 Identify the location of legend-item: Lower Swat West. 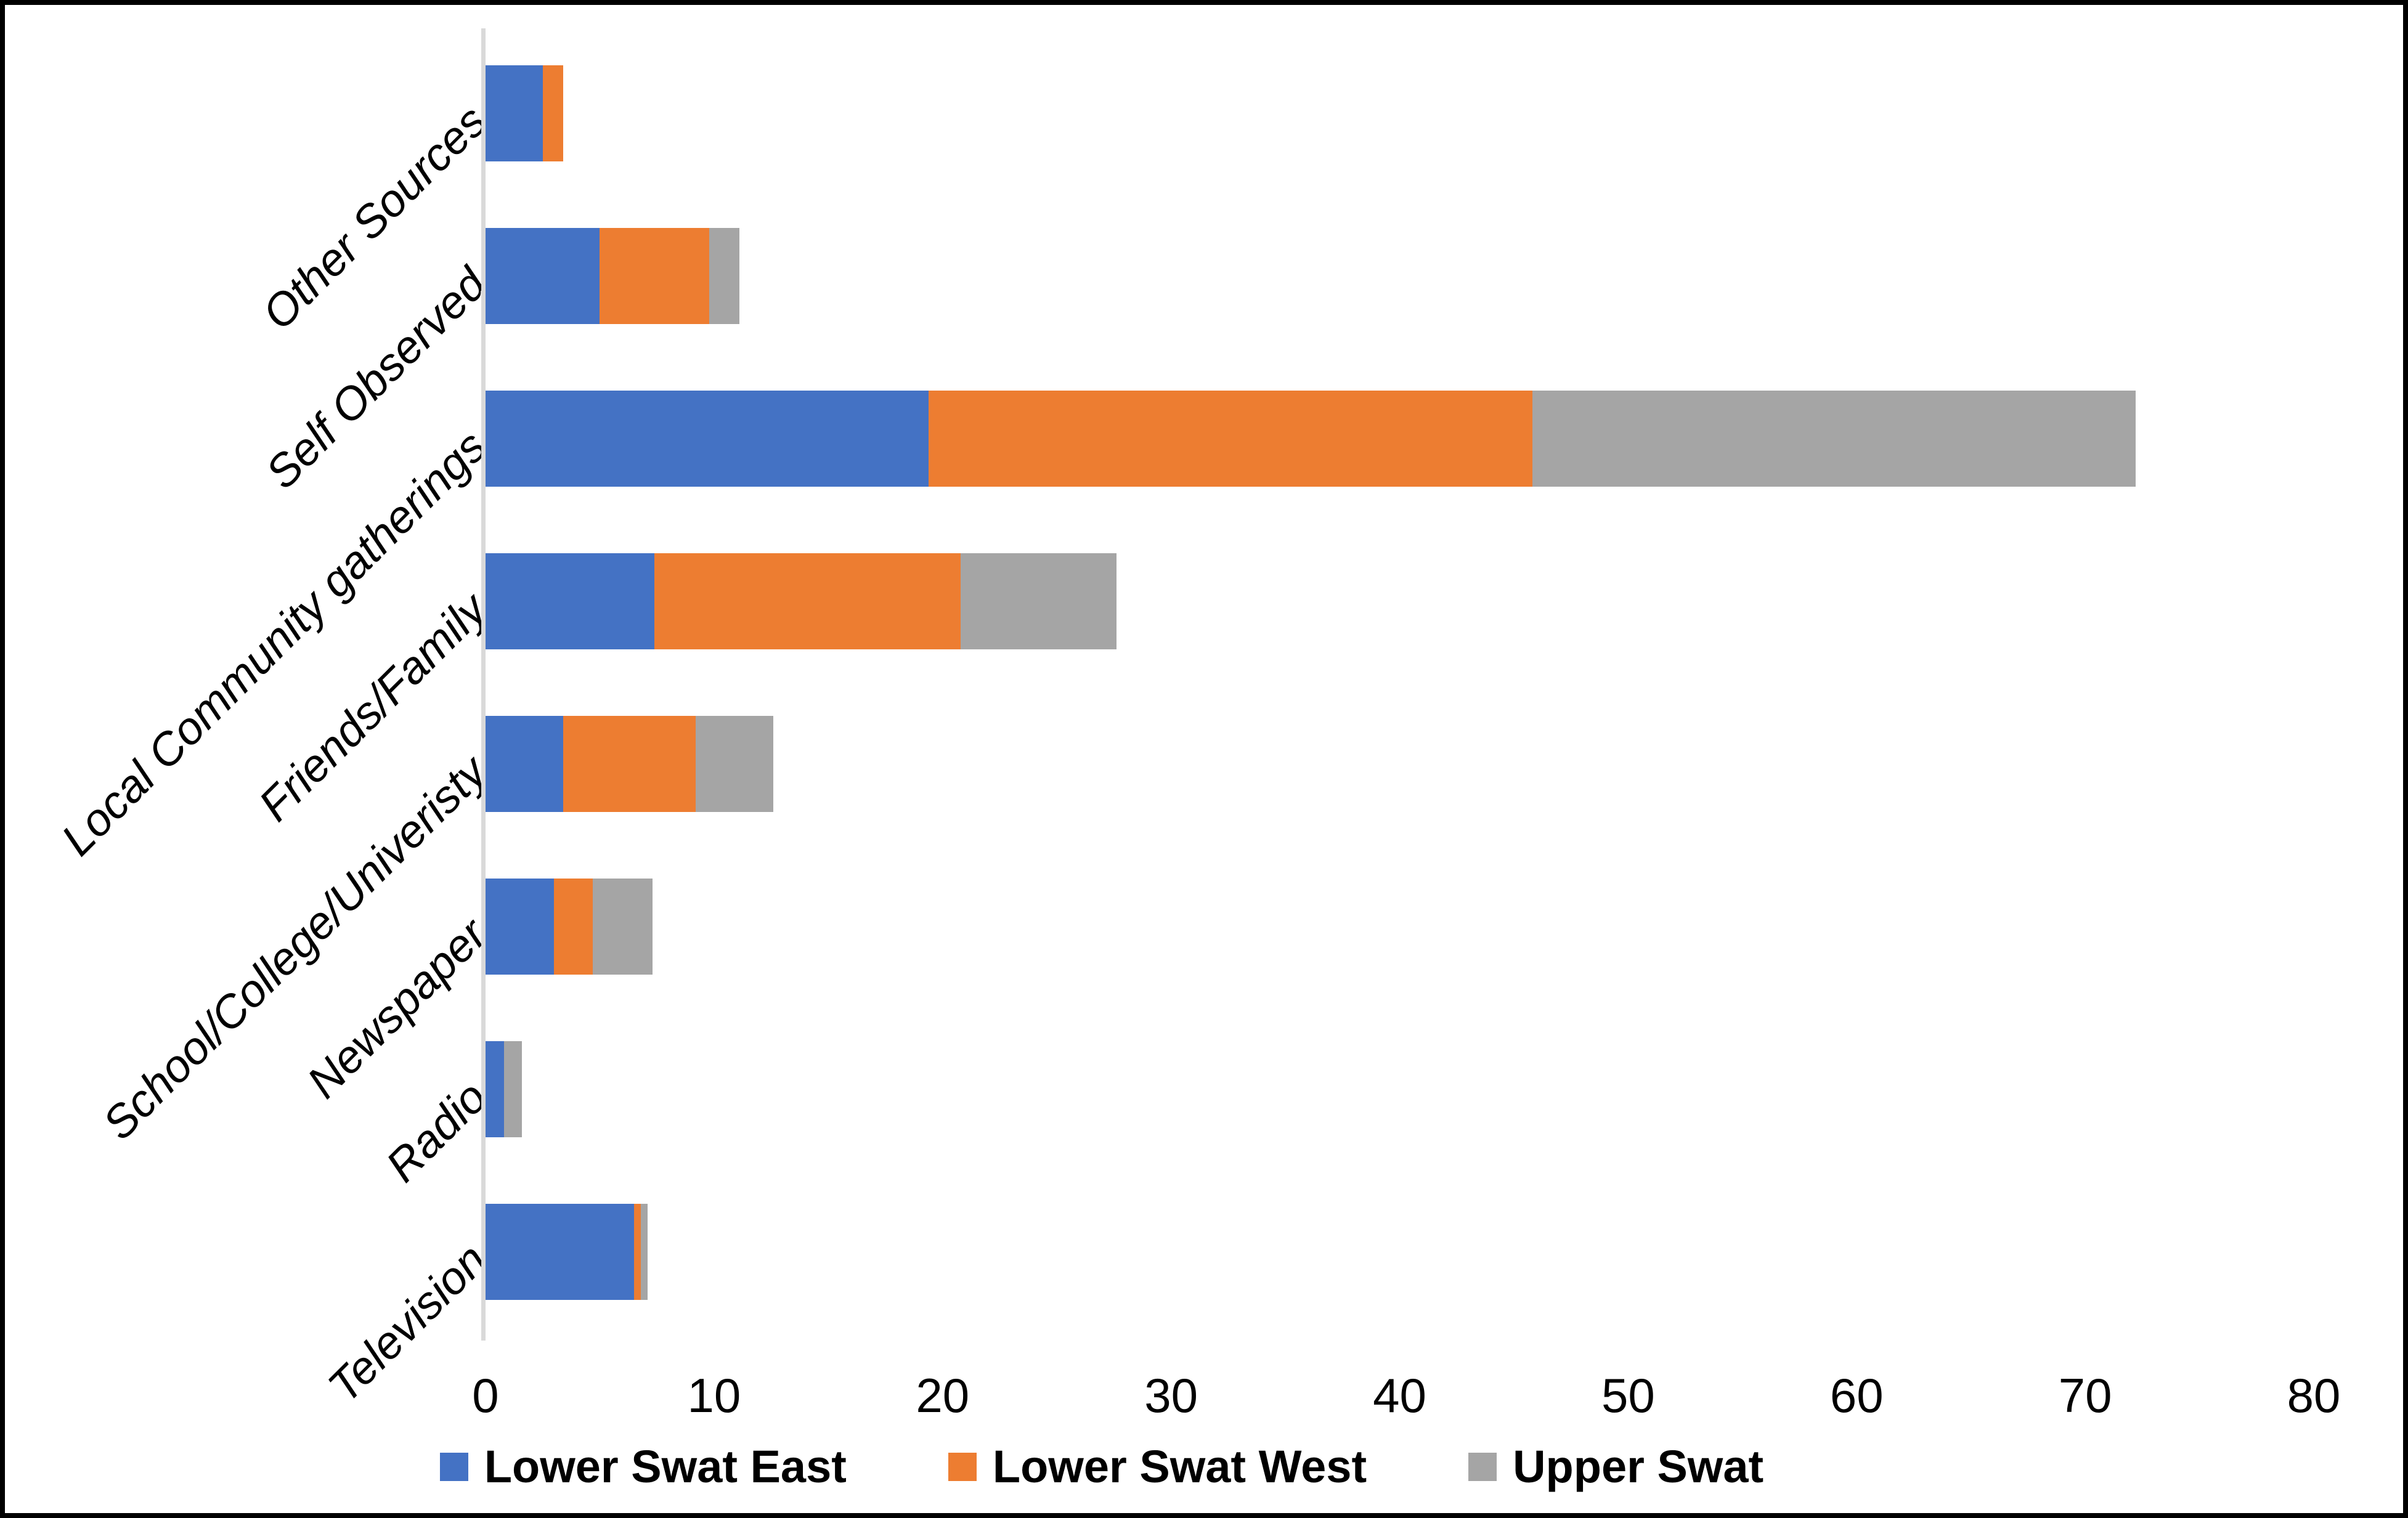
(1158, 1467).